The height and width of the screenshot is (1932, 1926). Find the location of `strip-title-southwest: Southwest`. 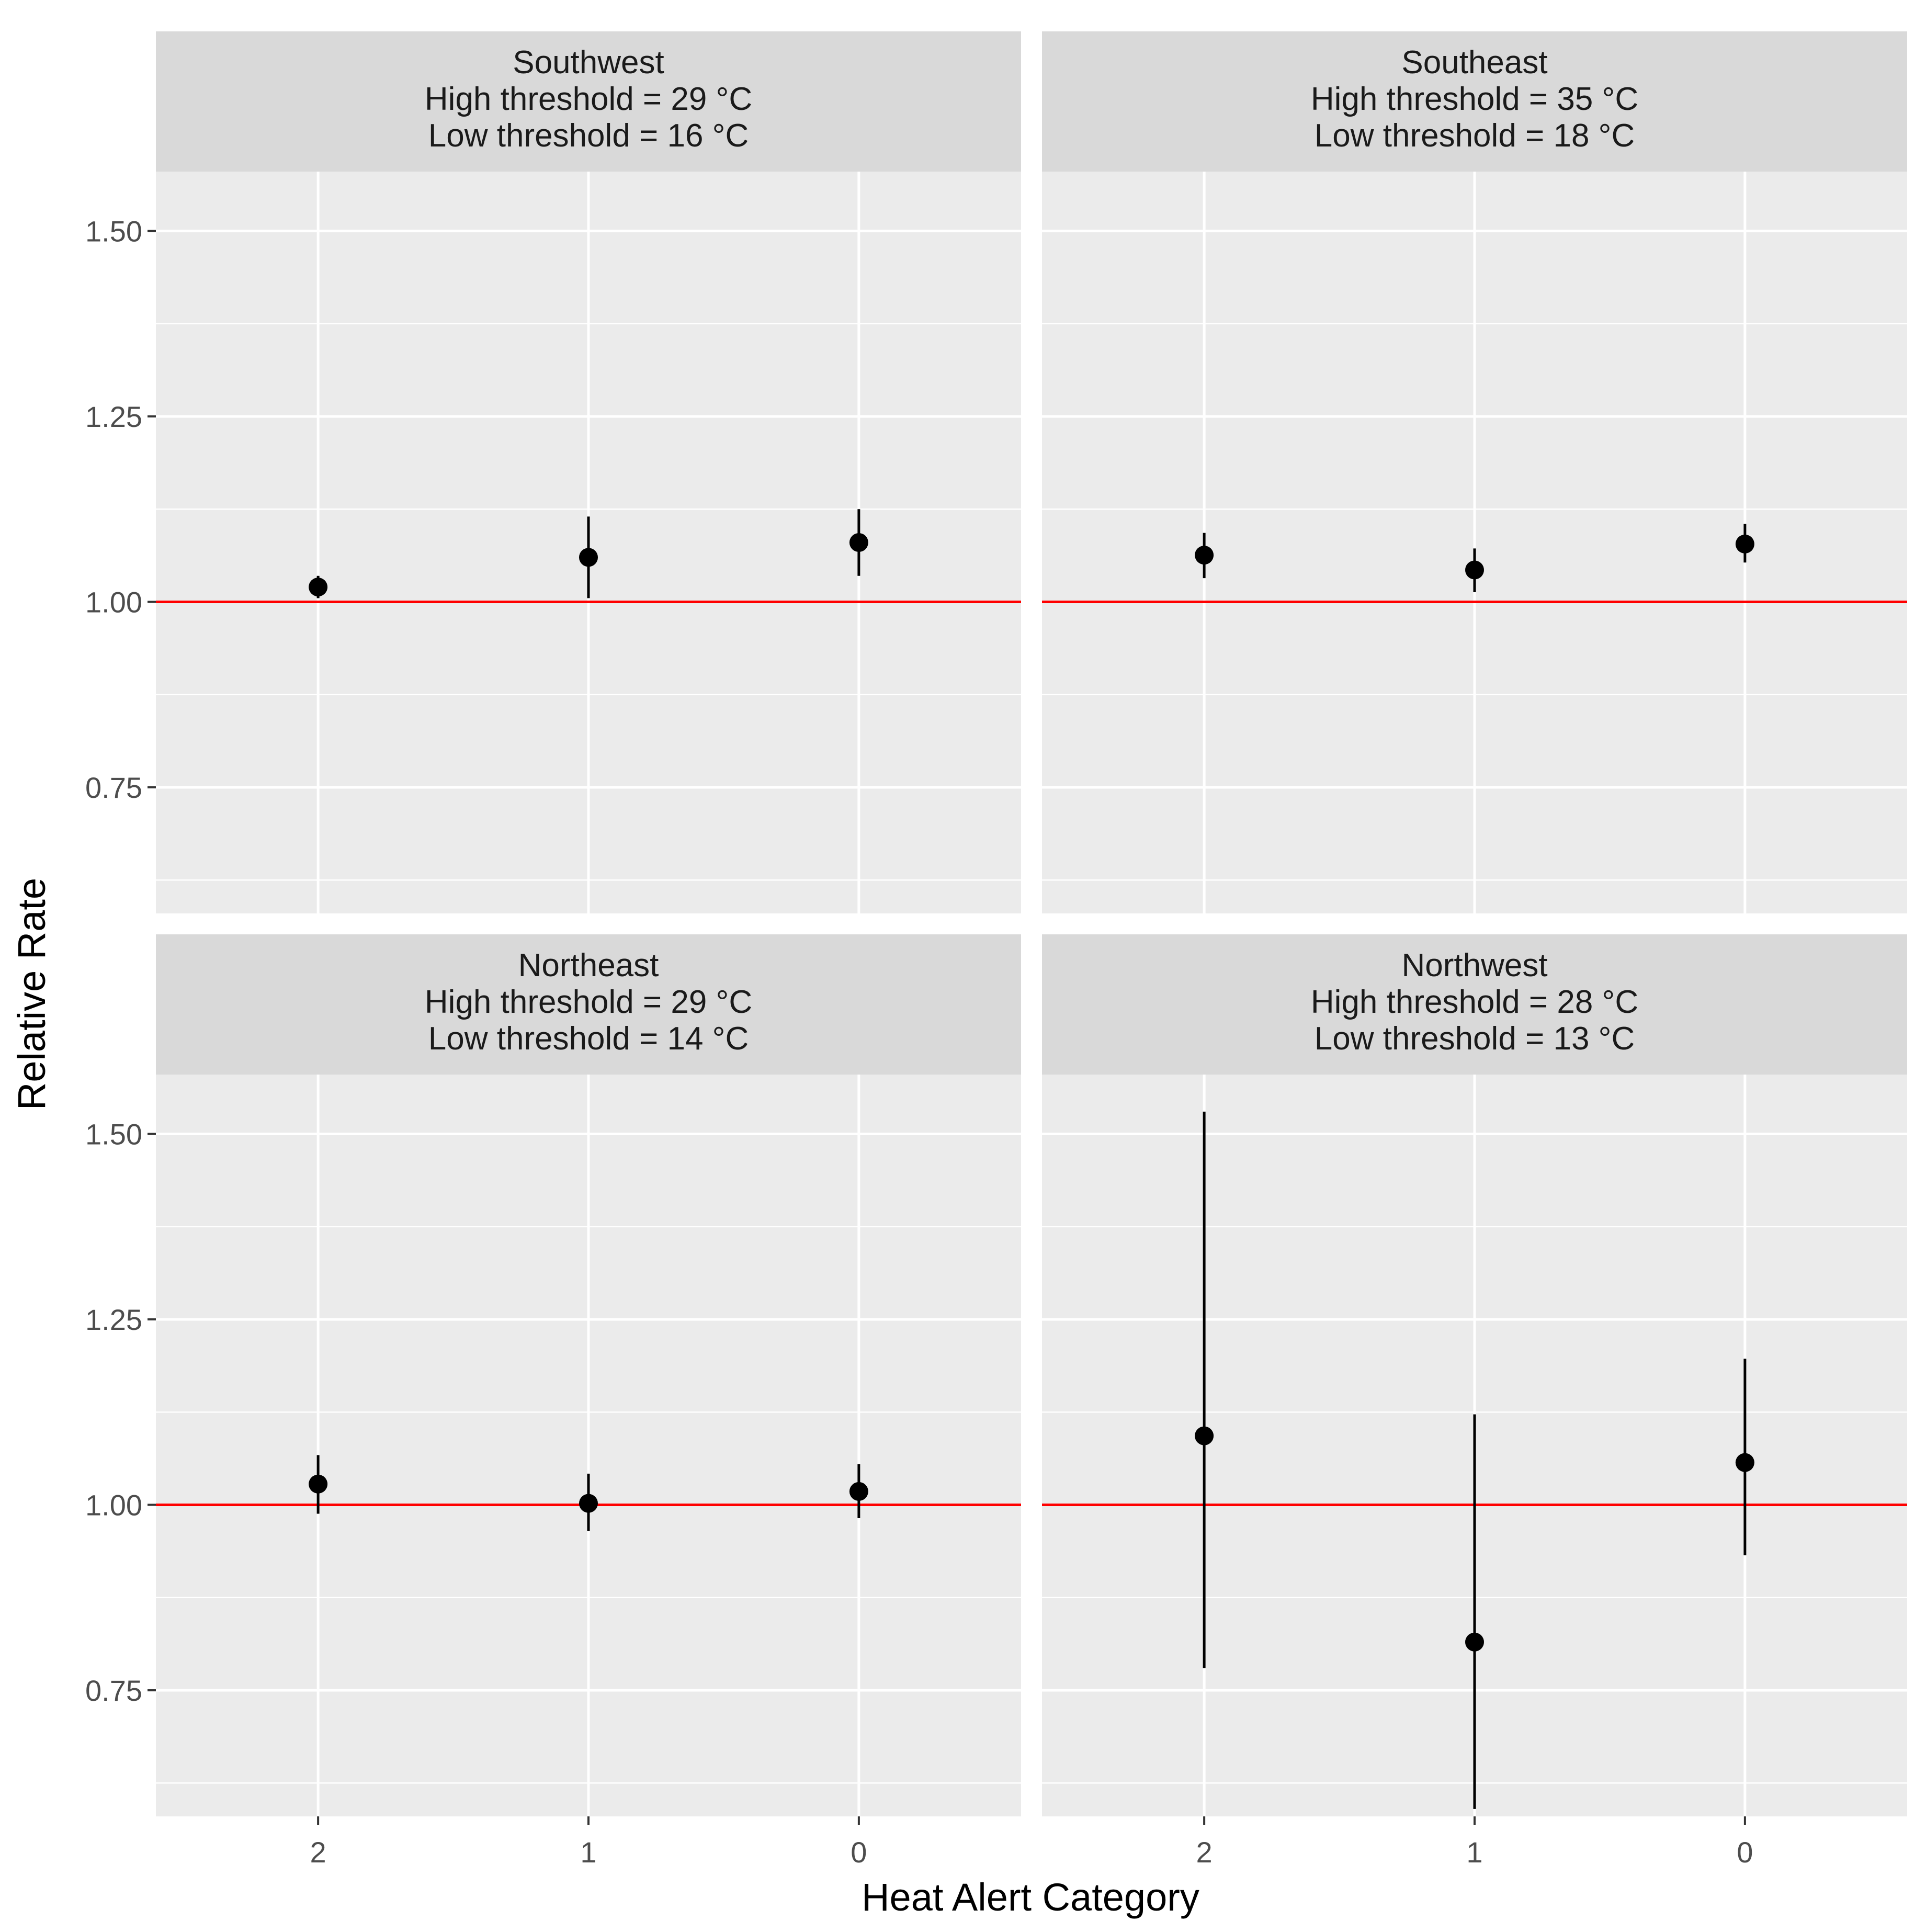

strip-title-southwest: Southwest is located at coordinates (588, 63).